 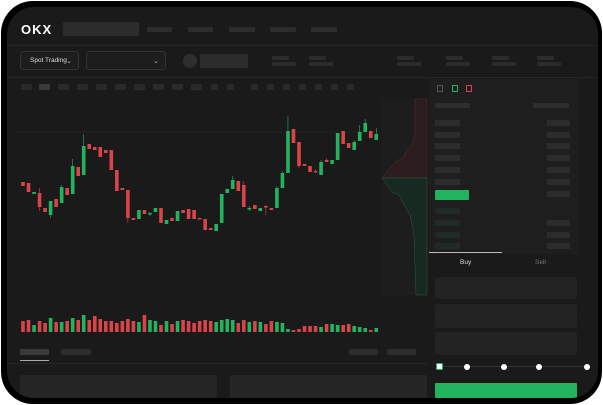 I want to click on tab-sell: Sell, so click(x=540, y=262).